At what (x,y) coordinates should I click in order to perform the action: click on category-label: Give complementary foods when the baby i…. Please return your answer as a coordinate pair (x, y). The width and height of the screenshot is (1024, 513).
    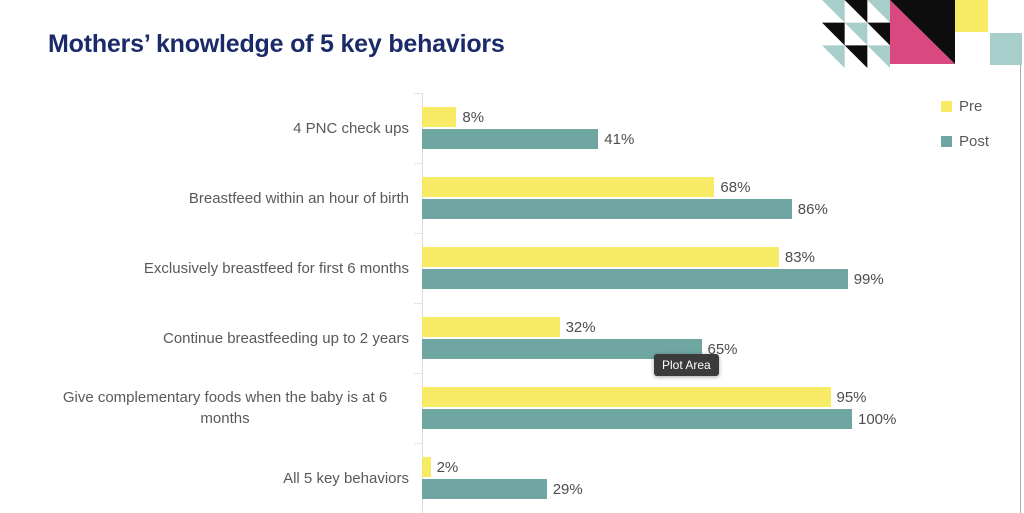
    Looking at the image, I should click on (225, 408).